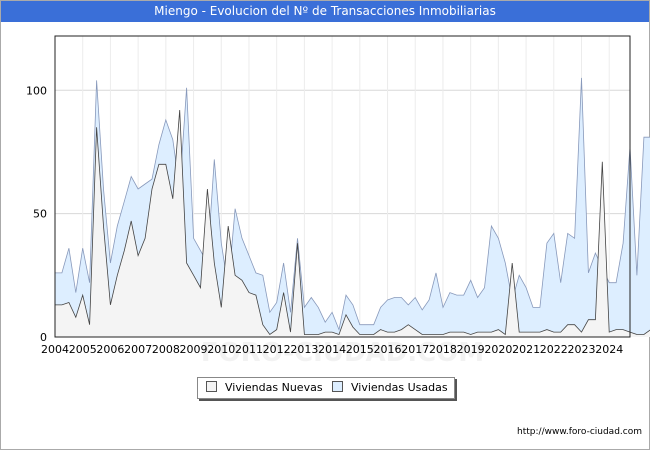 The height and width of the screenshot is (450, 650). I want to click on watermark: FORO-CIUDAD.COM, so click(342, 353).